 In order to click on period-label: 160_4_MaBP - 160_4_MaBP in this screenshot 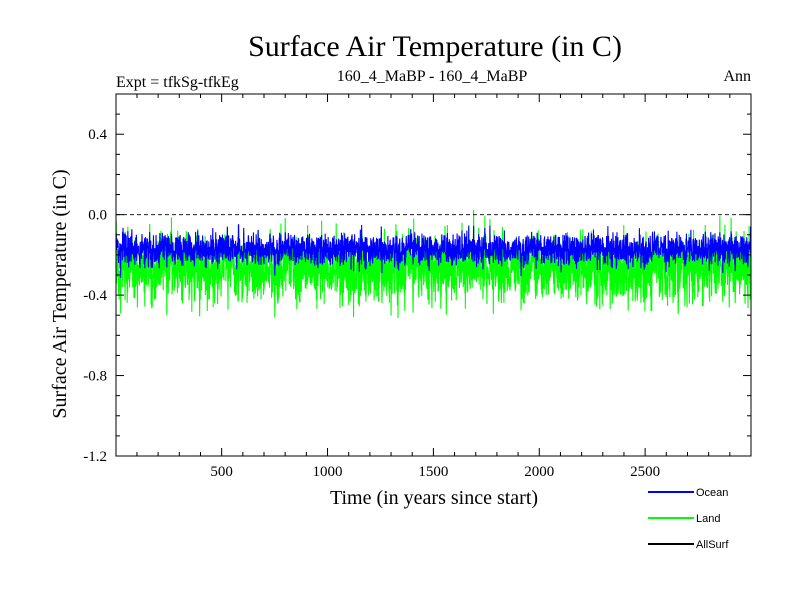, I will do `click(432, 76)`.